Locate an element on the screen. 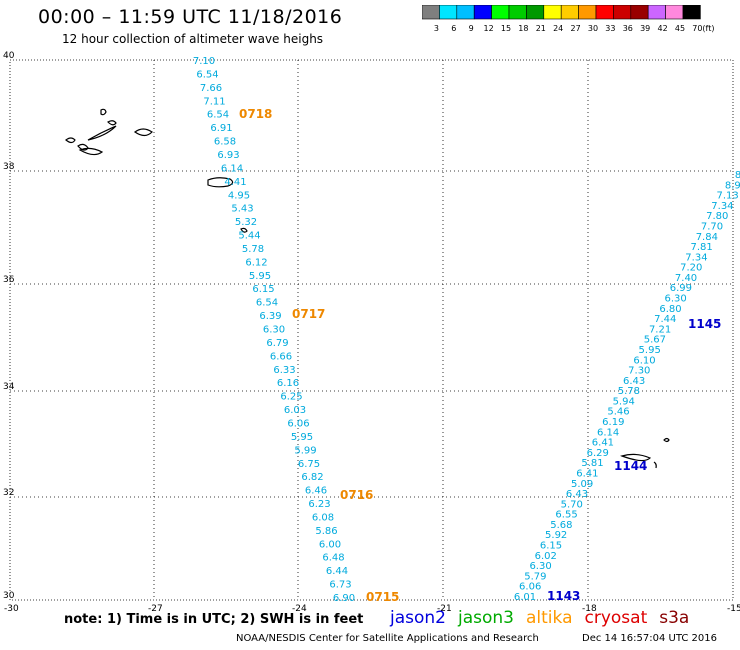 This screenshot has width=740, height=650. swh-value: 6.75 is located at coordinates (309, 464).